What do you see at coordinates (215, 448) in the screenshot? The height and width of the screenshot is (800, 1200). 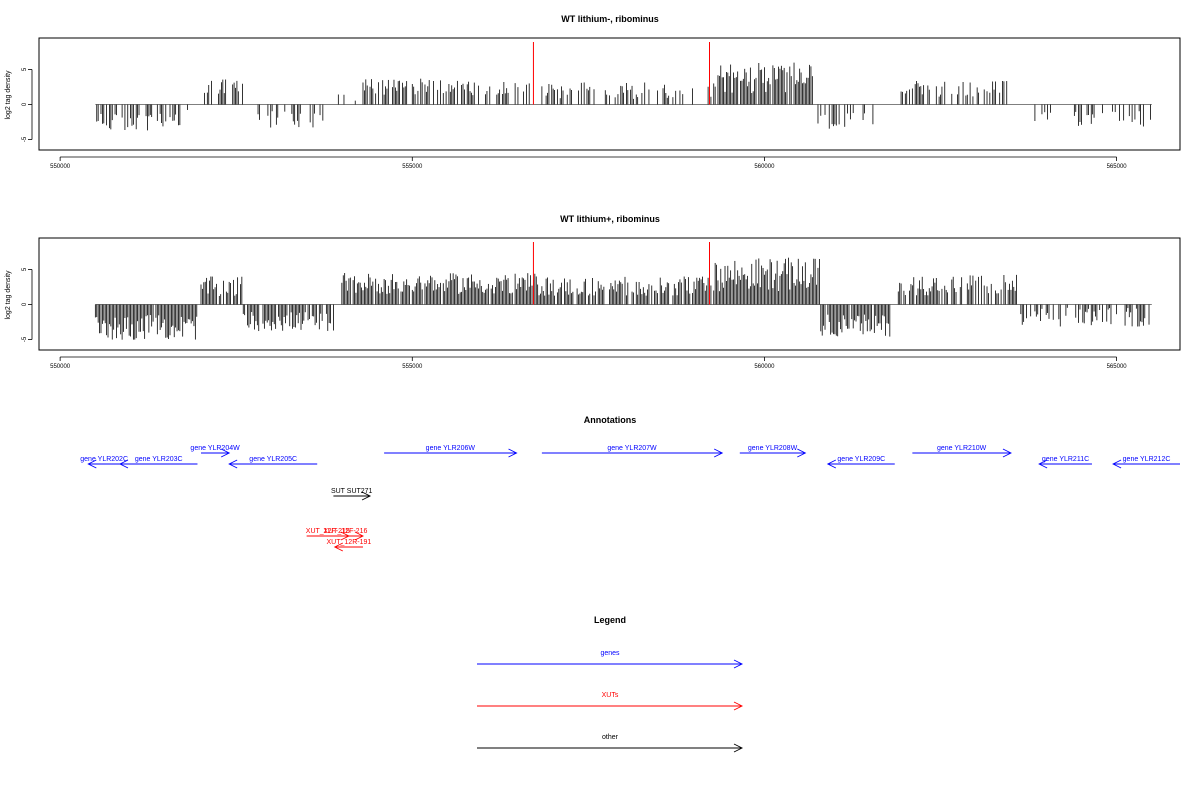 I see `feature-label: gene YLR204W` at bounding box center [215, 448].